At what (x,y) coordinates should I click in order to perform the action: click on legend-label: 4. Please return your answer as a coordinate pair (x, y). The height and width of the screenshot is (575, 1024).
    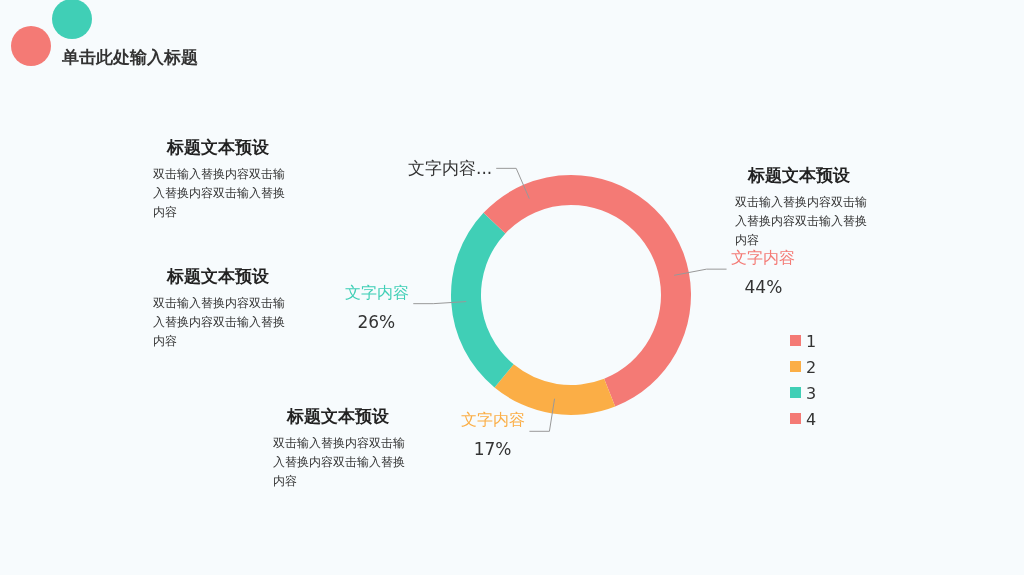
    Looking at the image, I should click on (811, 419).